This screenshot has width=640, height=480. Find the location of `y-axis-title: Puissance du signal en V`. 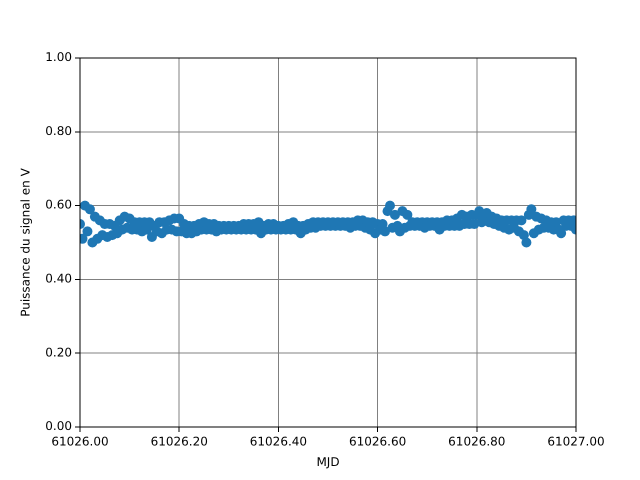

y-axis-title: Puissance du signal en V is located at coordinates (25, 242).